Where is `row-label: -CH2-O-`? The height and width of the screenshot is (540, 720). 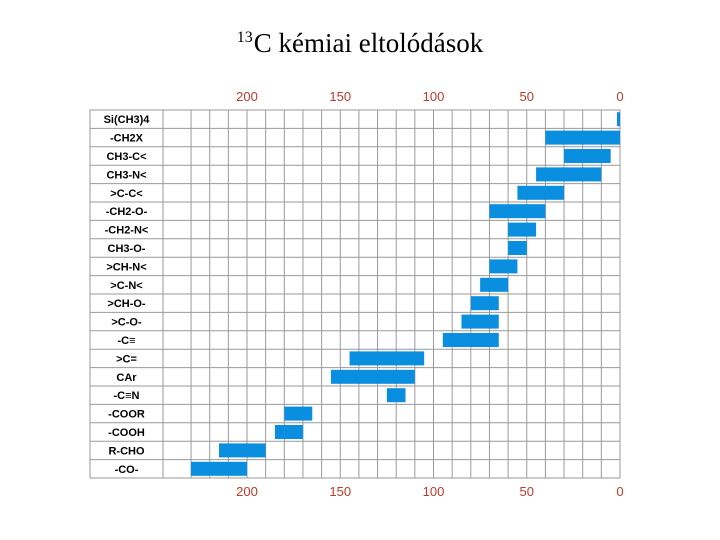 row-label: -CH2-O- is located at coordinates (127, 212).